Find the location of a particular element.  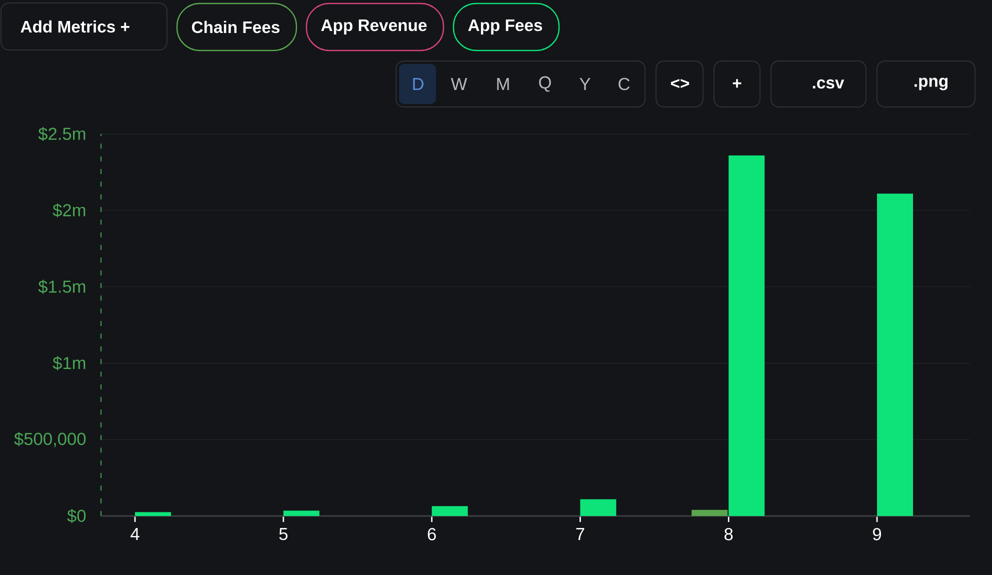

text: Q is located at coordinates (545, 84).